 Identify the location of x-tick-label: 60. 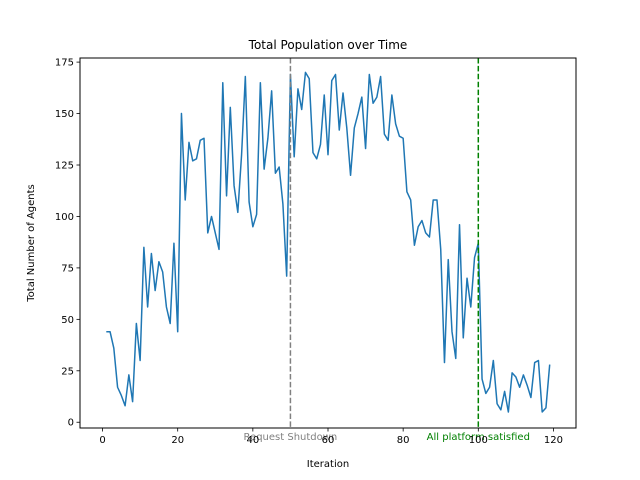
(328, 440).